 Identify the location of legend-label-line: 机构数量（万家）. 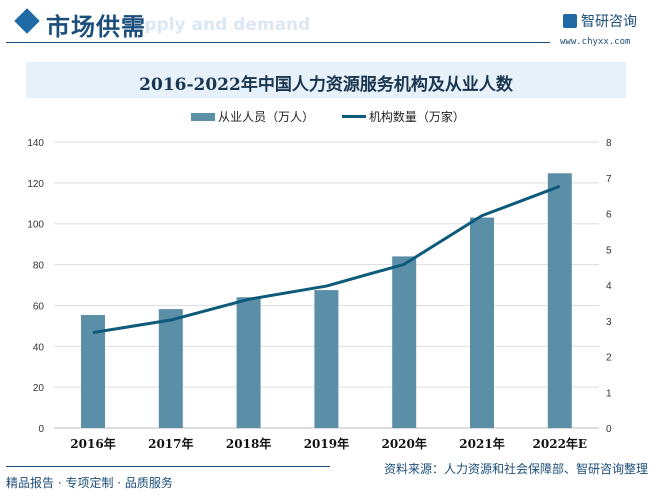
(416, 117).